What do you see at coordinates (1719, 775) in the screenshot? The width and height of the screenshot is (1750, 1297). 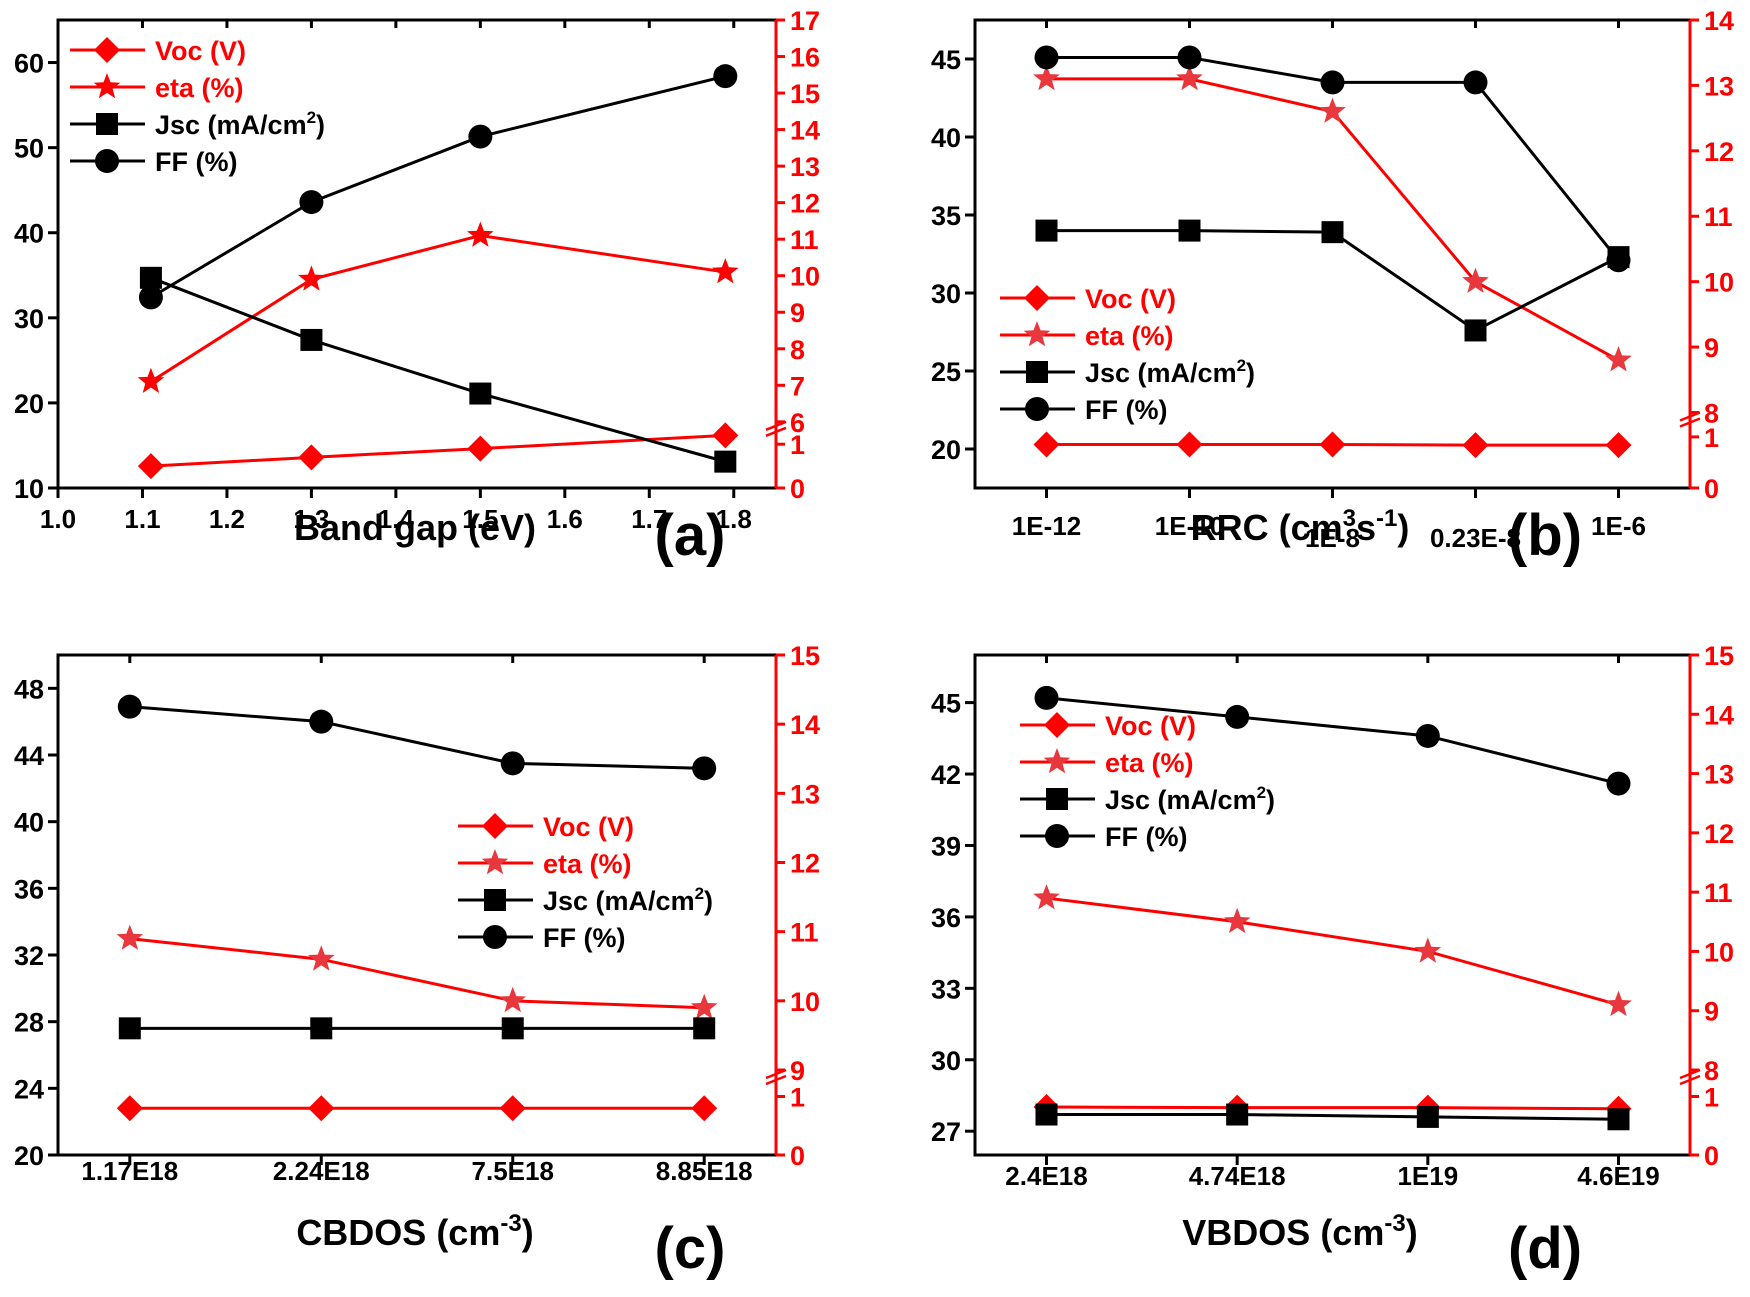 I see `right-tick-label: 13` at bounding box center [1719, 775].